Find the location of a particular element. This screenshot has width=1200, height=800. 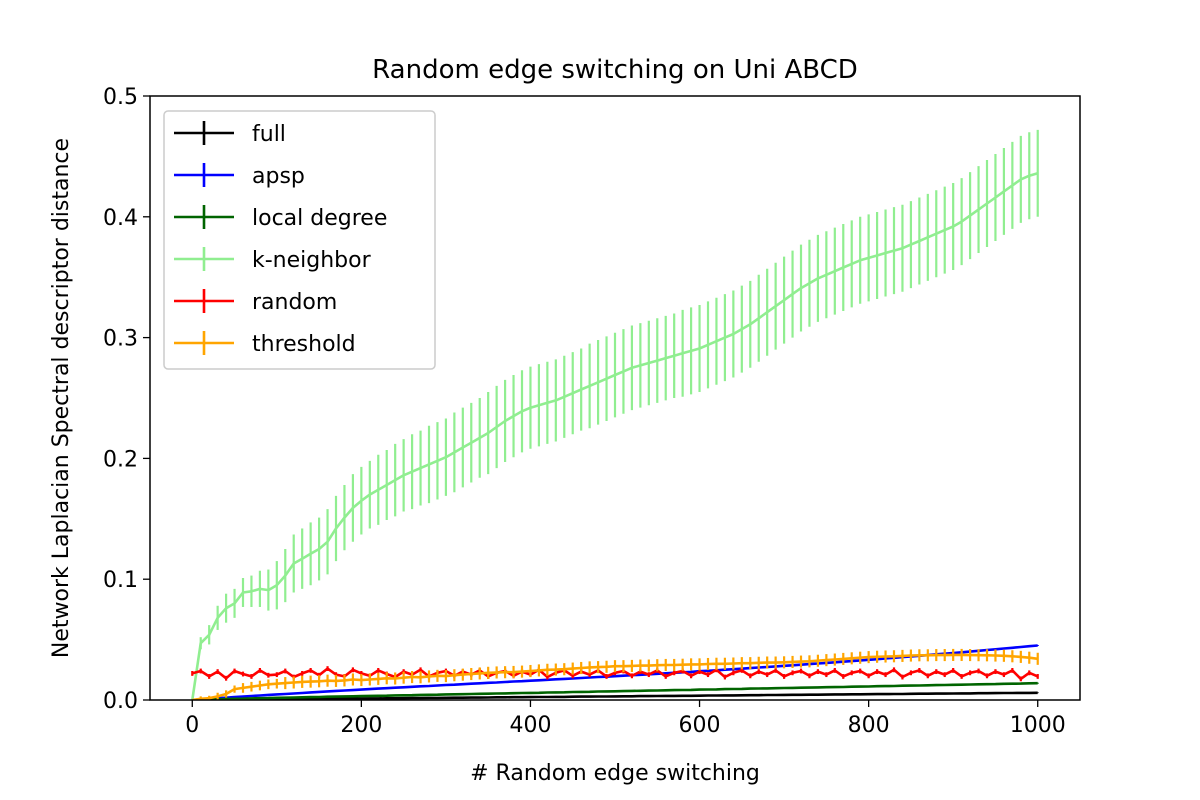

legend-item-apsp: apsp is located at coordinates (239, 176).